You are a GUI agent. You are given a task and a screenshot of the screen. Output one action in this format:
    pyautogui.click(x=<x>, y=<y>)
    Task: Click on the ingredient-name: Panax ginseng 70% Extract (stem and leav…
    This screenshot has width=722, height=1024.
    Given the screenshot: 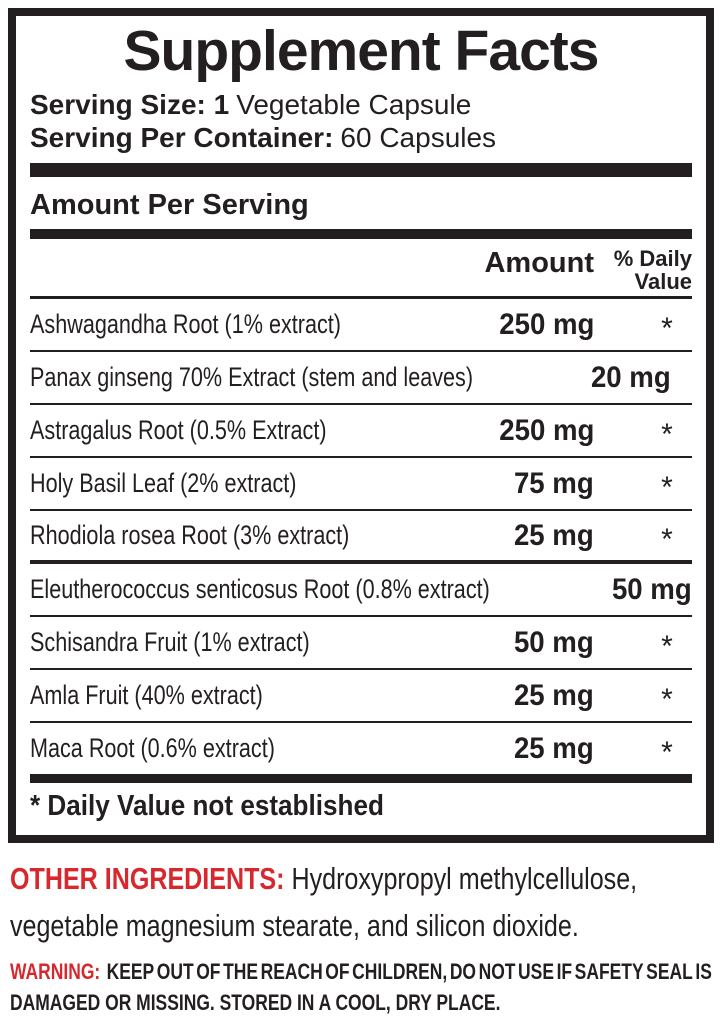 What is the action you would take?
    pyautogui.click(x=307, y=377)
    